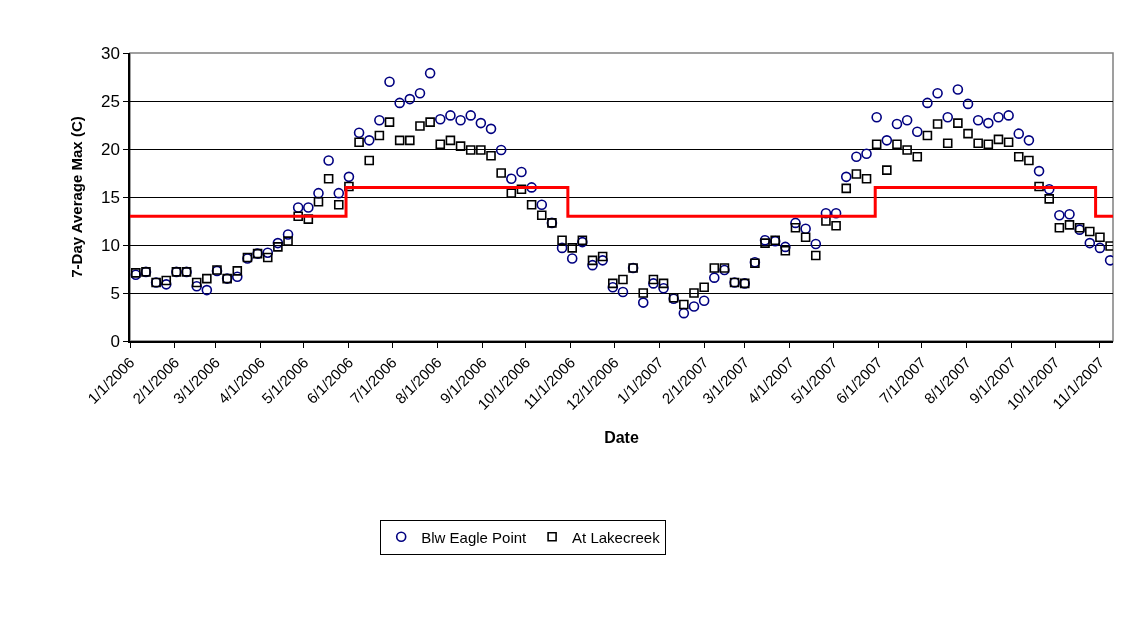  I want to click on y-tick-label: 15, so click(110, 197).